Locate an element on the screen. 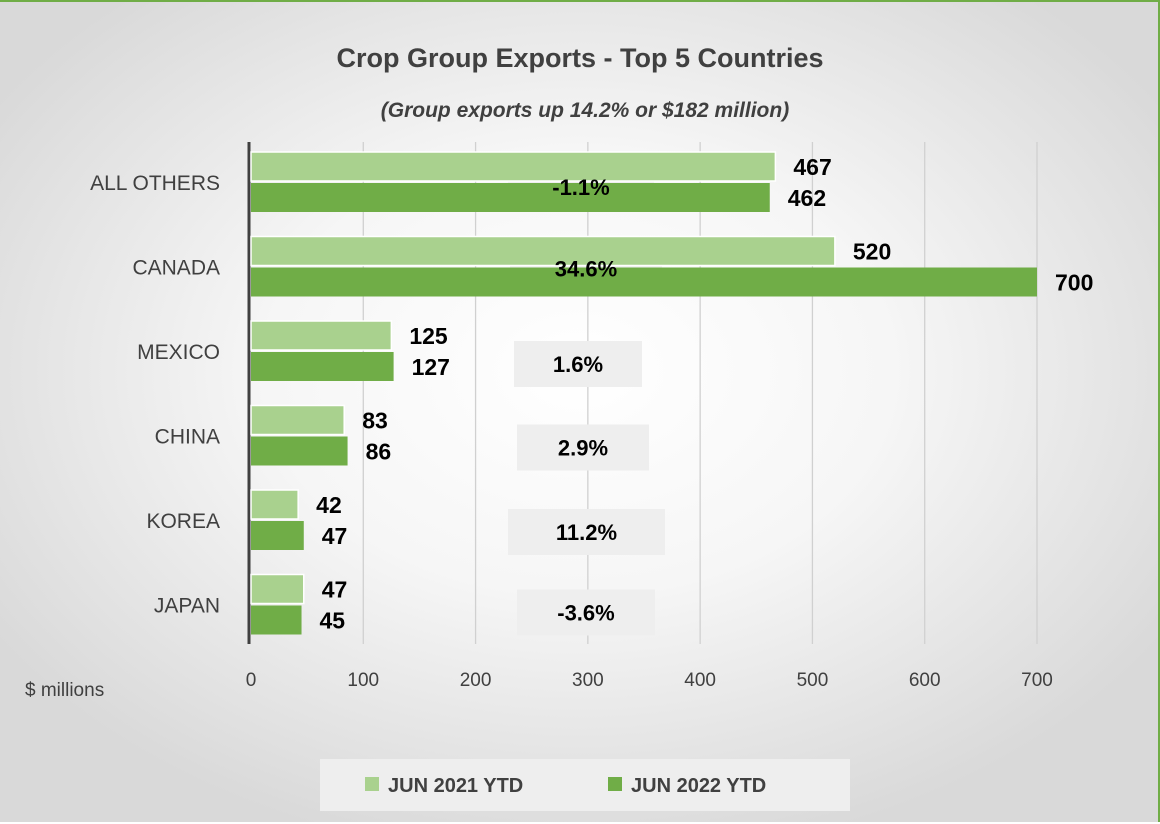 The image size is (1160, 824). category-label: CHINA is located at coordinates (187, 437).